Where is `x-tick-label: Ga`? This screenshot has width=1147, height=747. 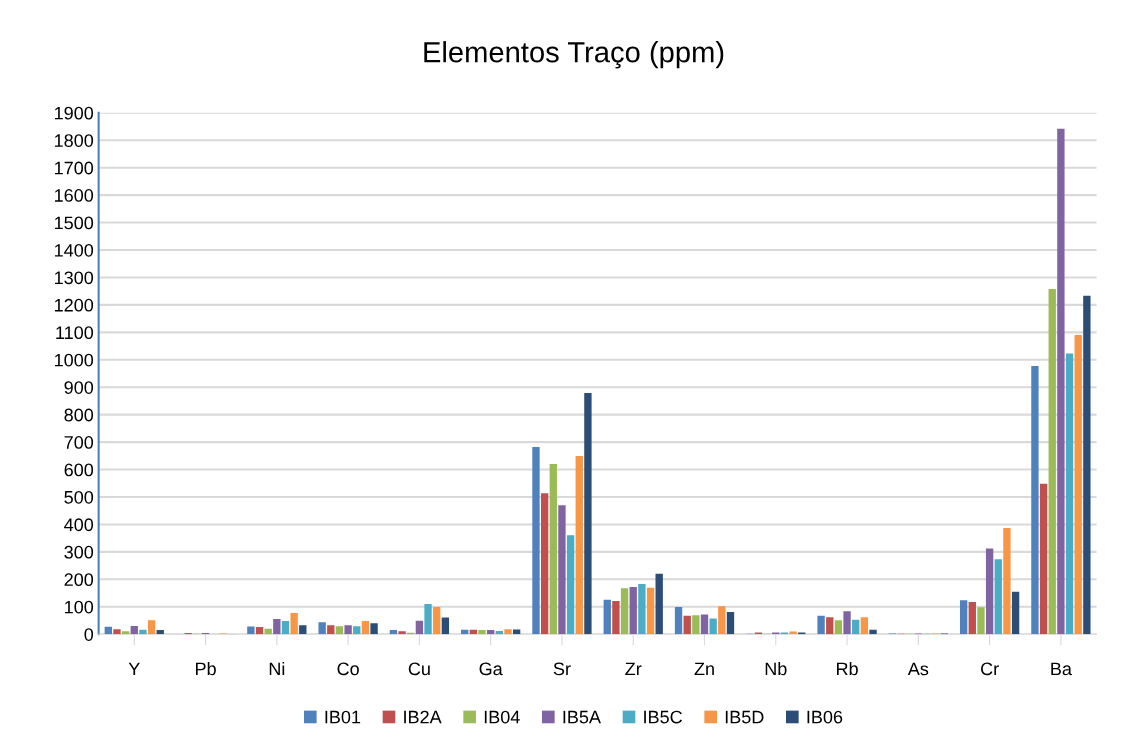
x-tick-label: Ga is located at coordinates (491, 669).